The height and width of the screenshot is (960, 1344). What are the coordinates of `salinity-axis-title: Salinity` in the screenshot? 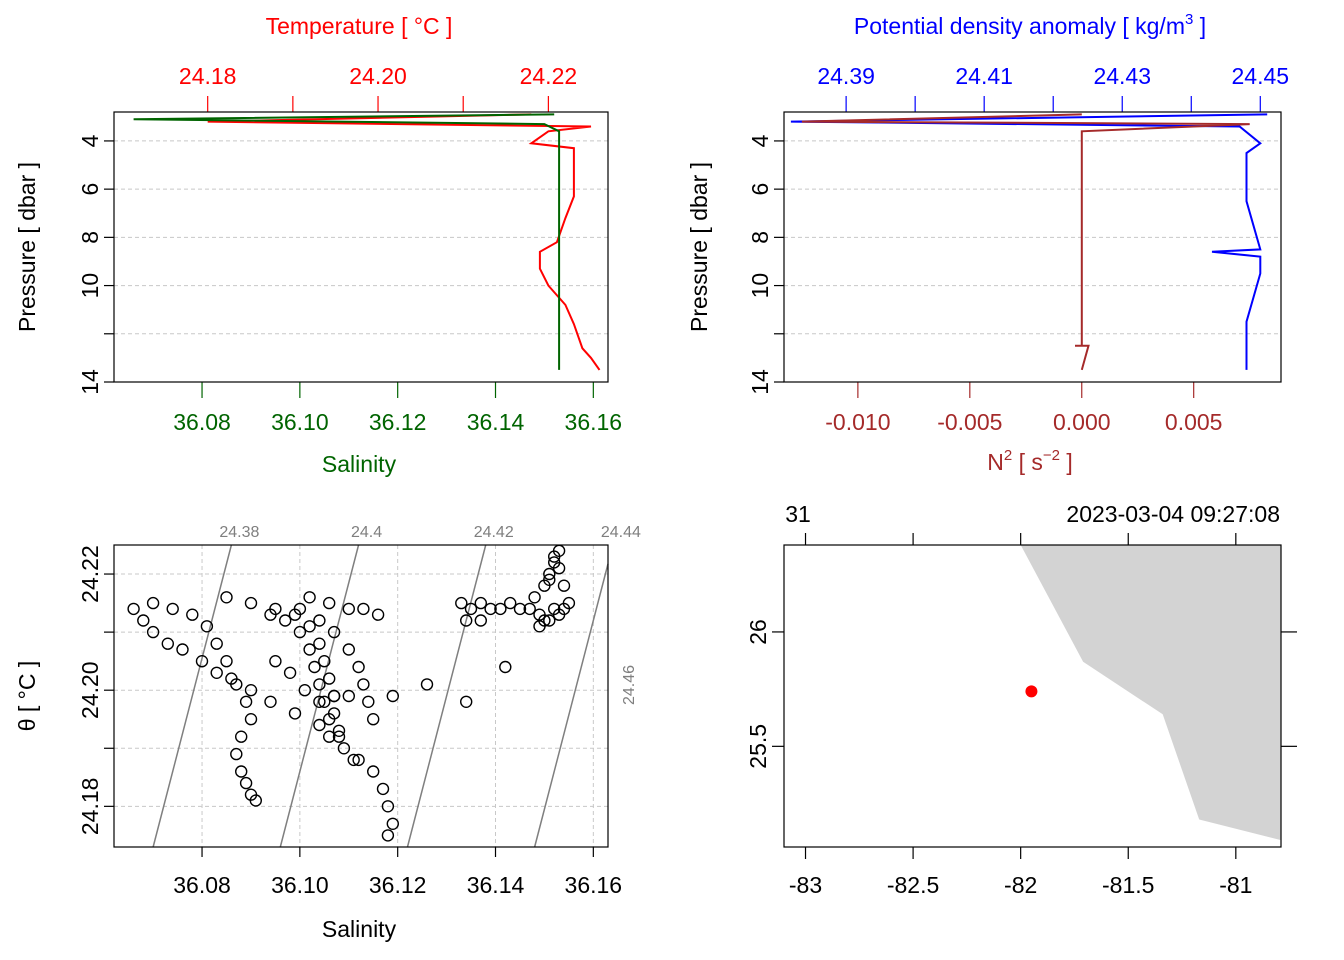 It's located at (359, 464).